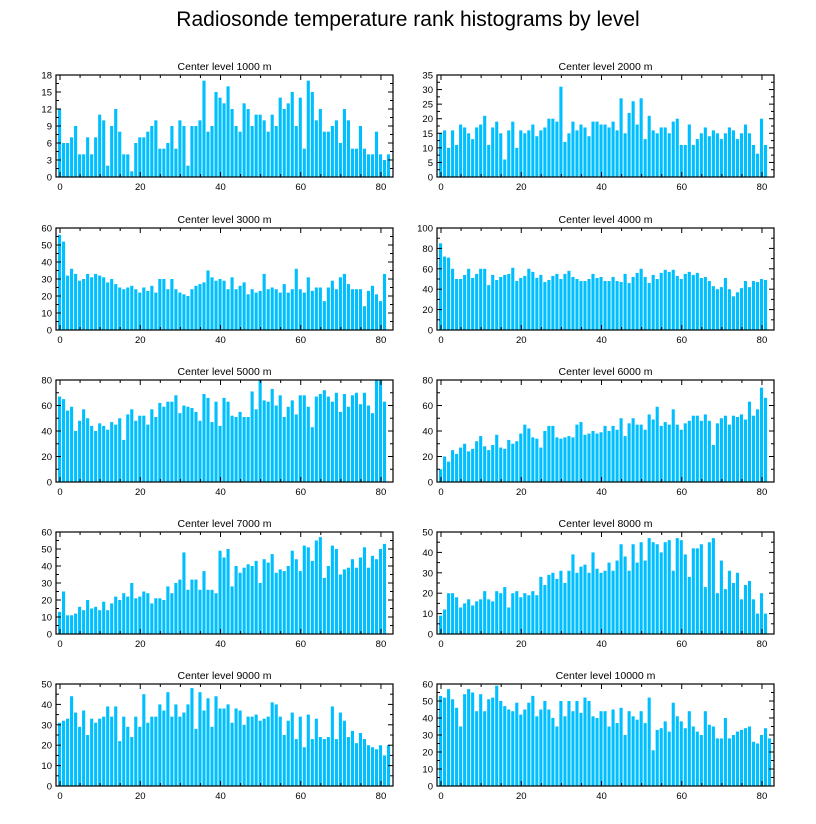 Image resolution: width=816 pixels, height=824 pixels. Describe the element at coordinates (217, 432) in the screenshot. I see `panel-5: Center level 5000 m 0 20 40 60 80 0 20 40 60 80` at that location.